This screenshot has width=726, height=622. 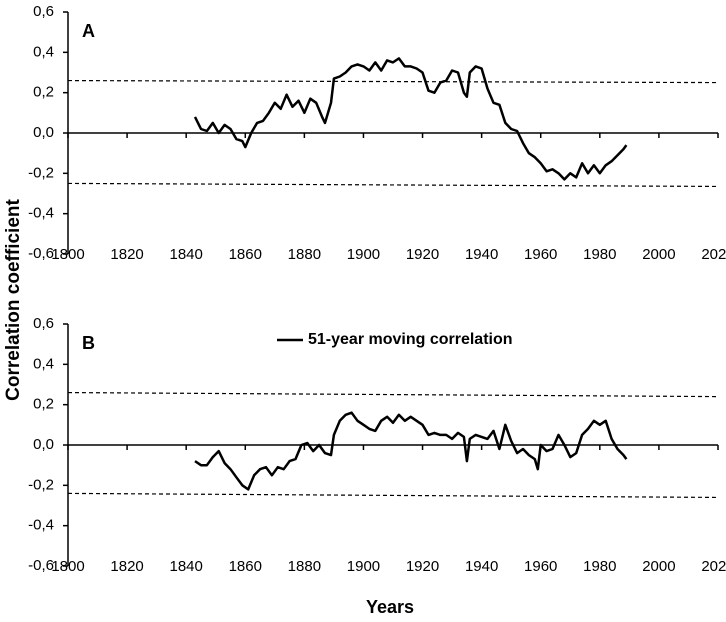 I want to click on panel-label: B, so click(x=88, y=343).